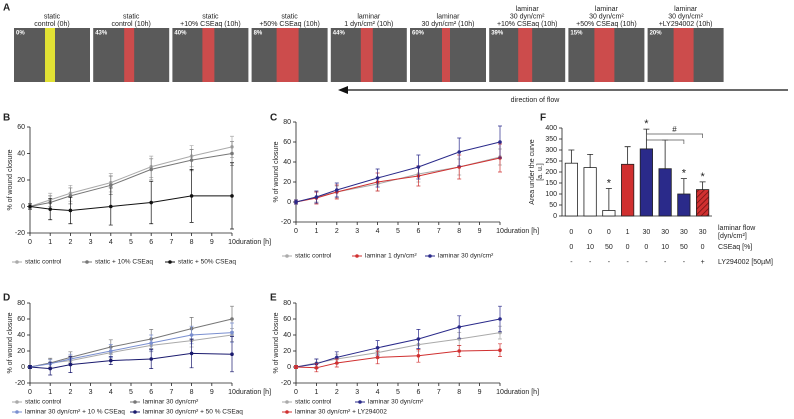 This screenshot has width=794, height=419. What do you see at coordinates (418, 34) in the screenshot?
I see `closure-label: 60%` at bounding box center [418, 34].